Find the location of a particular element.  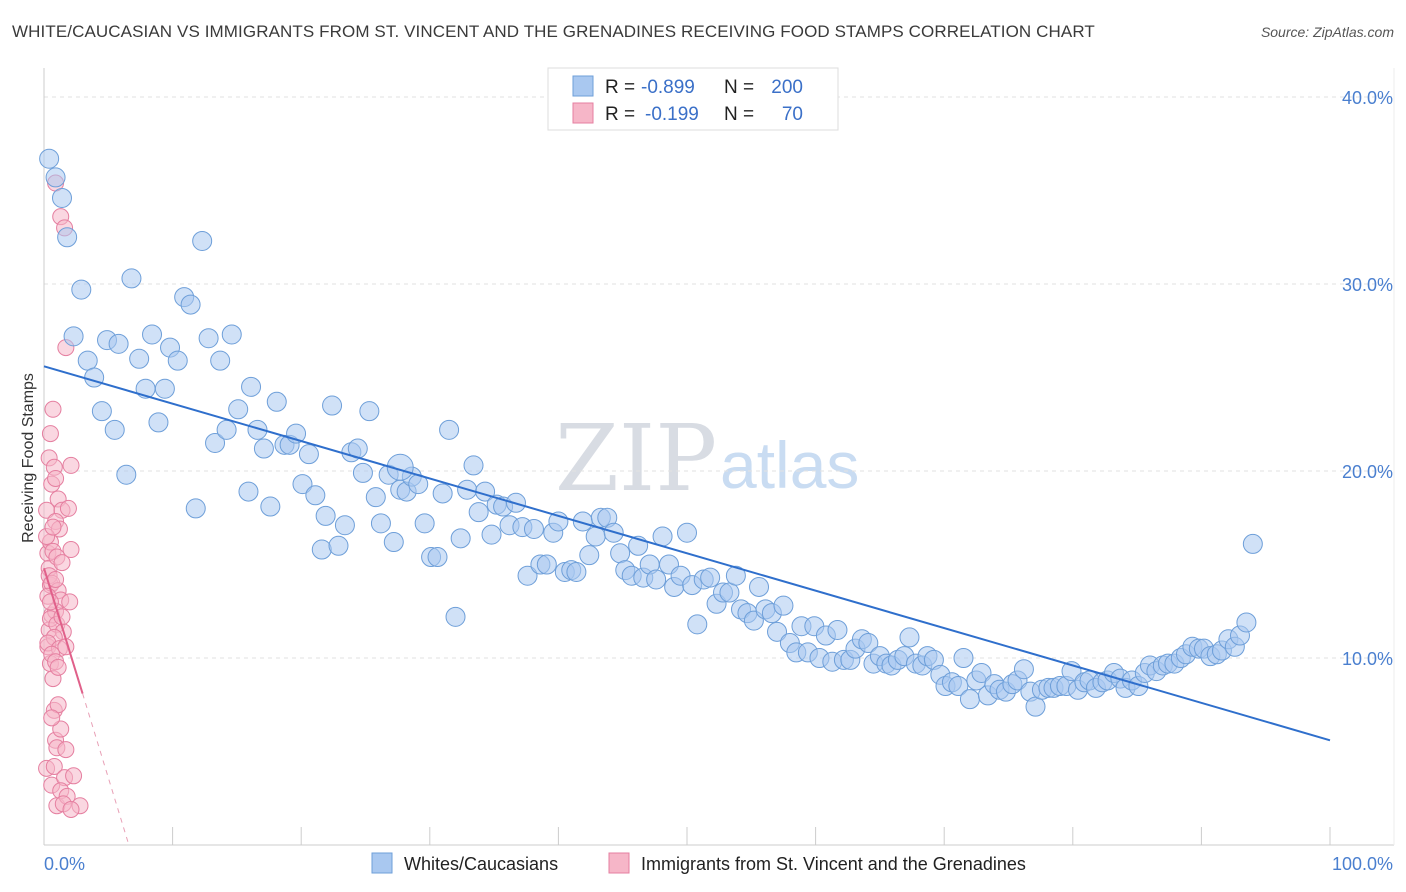

watermark-zip: ZIP is located at coordinates (636, 458).